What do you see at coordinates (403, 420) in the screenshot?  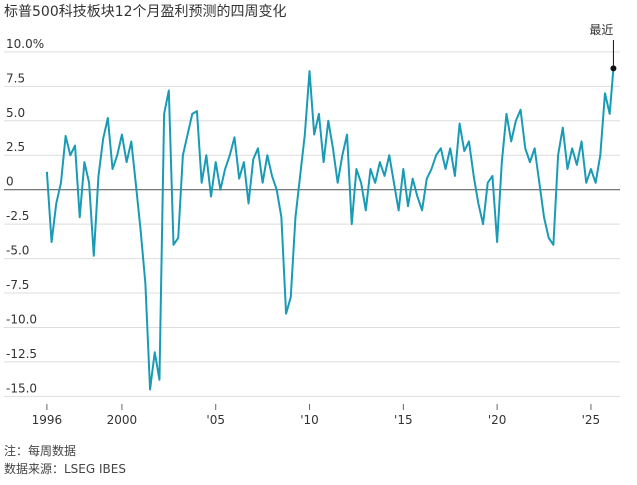 I see `x-tick-label: '15` at bounding box center [403, 420].